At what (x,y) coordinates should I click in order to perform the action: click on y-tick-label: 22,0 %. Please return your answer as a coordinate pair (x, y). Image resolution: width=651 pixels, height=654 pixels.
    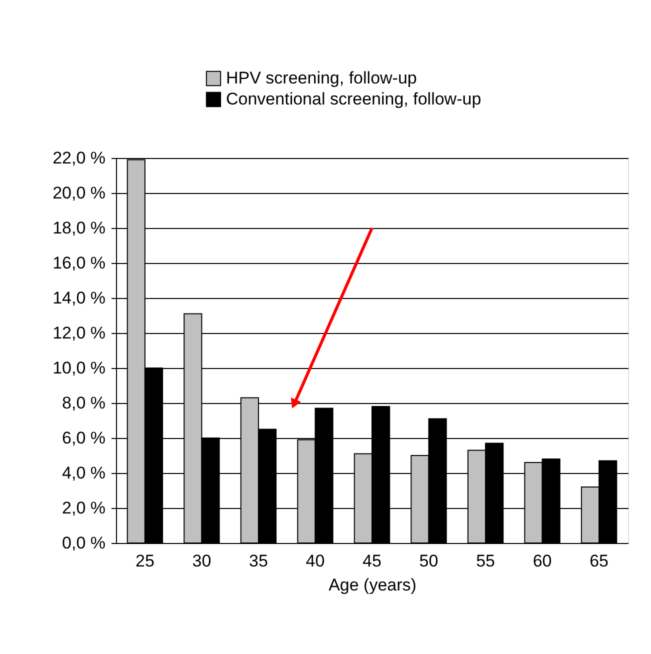
    Looking at the image, I should click on (79, 158).